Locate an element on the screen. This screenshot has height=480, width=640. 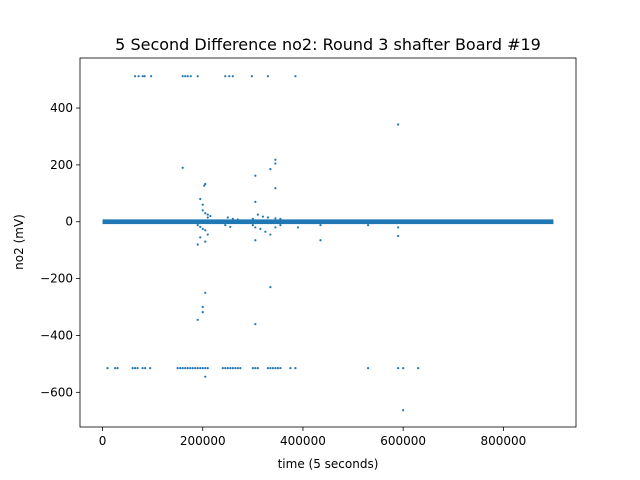
x-tick-label: 600000 is located at coordinates (403, 441).